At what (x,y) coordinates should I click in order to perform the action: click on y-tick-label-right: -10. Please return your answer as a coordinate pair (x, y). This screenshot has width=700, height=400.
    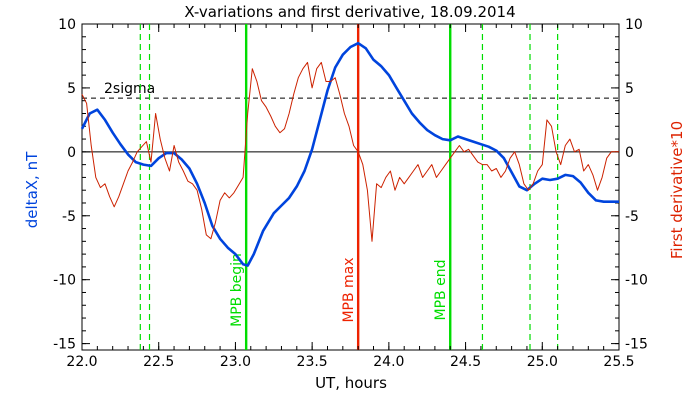
    Looking at the image, I should click on (636, 281).